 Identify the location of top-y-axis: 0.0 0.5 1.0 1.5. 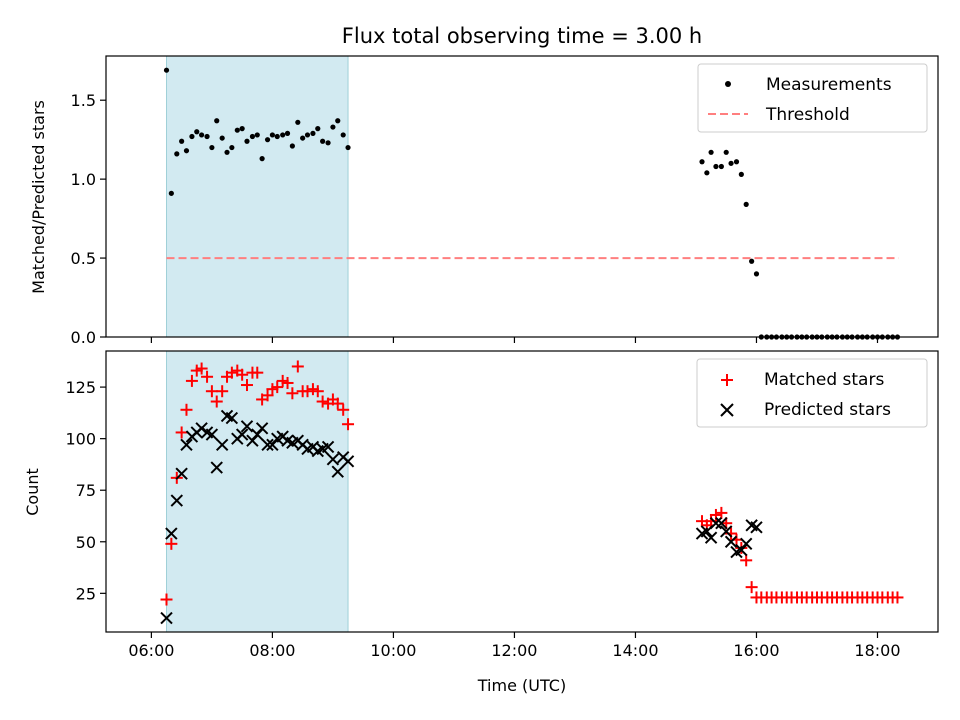
(88, 219).